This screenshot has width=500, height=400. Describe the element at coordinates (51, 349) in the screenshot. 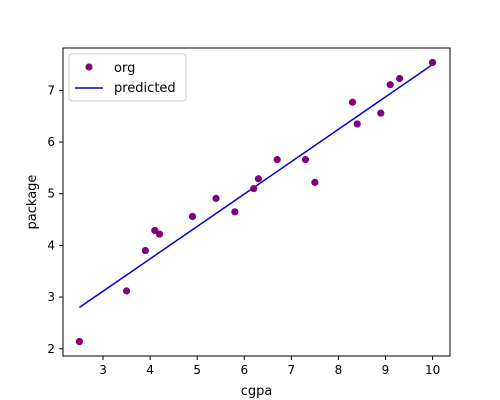

I see `y-tick-label: 2` at that location.